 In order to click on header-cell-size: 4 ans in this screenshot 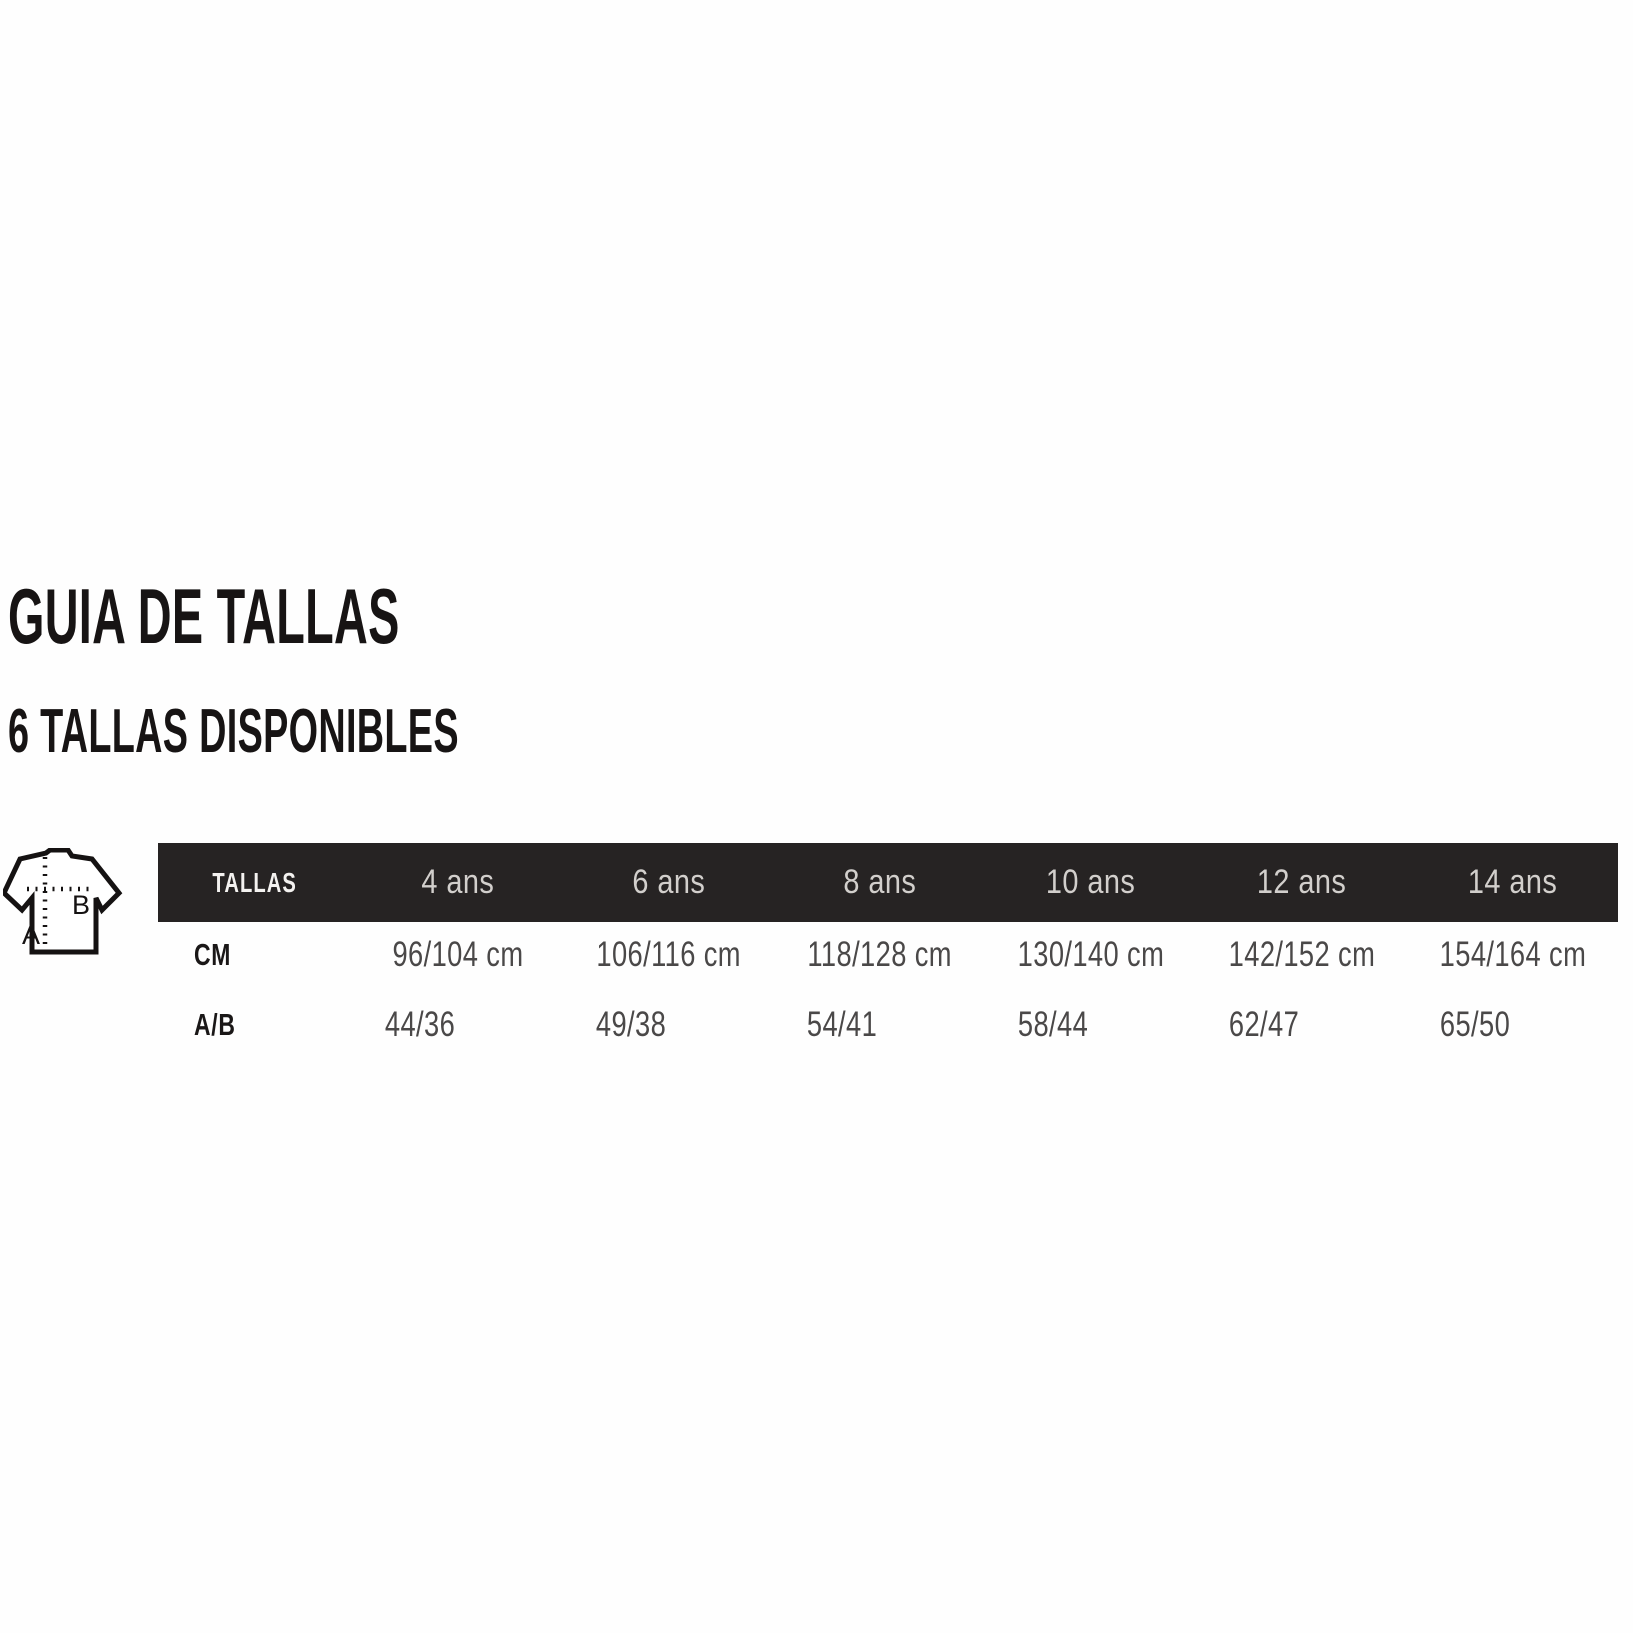, I will do `click(457, 882)`.